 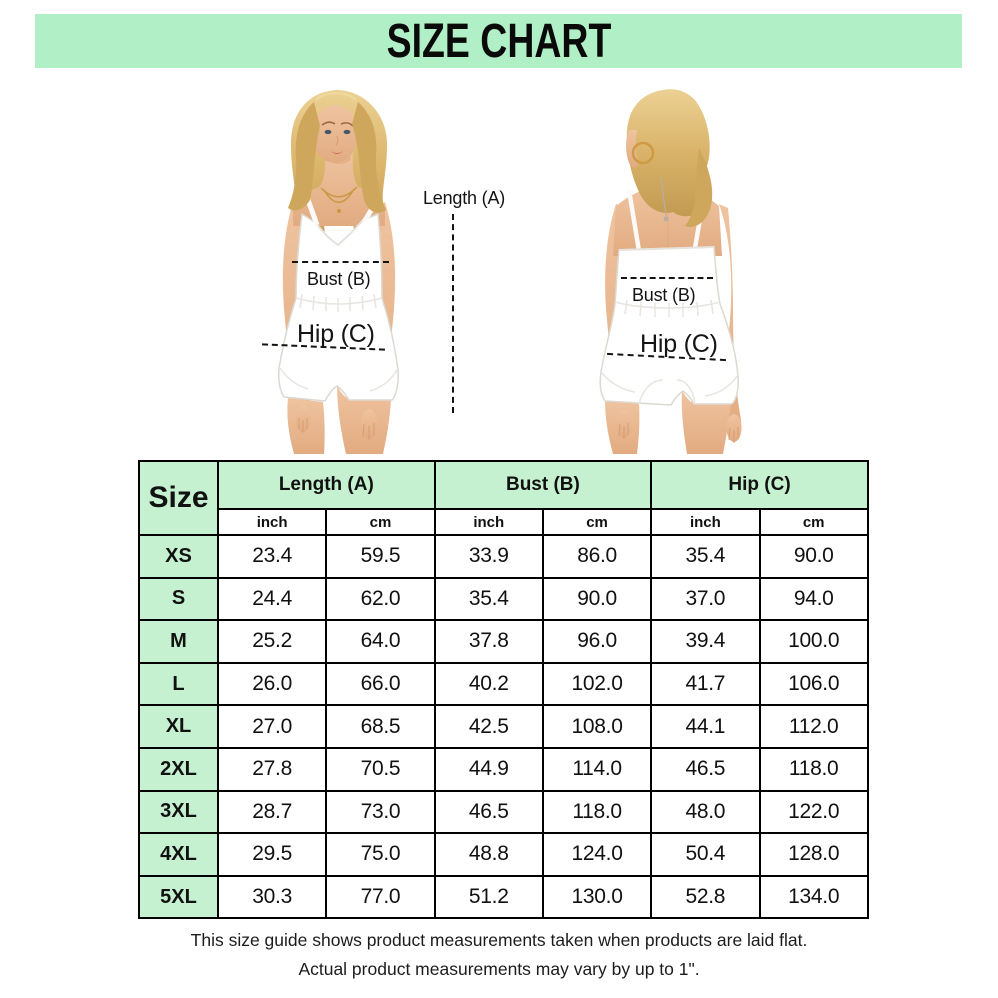 What do you see at coordinates (664, 199) in the screenshot?
I see `necklace-chain` at bounding box center [664, 199].